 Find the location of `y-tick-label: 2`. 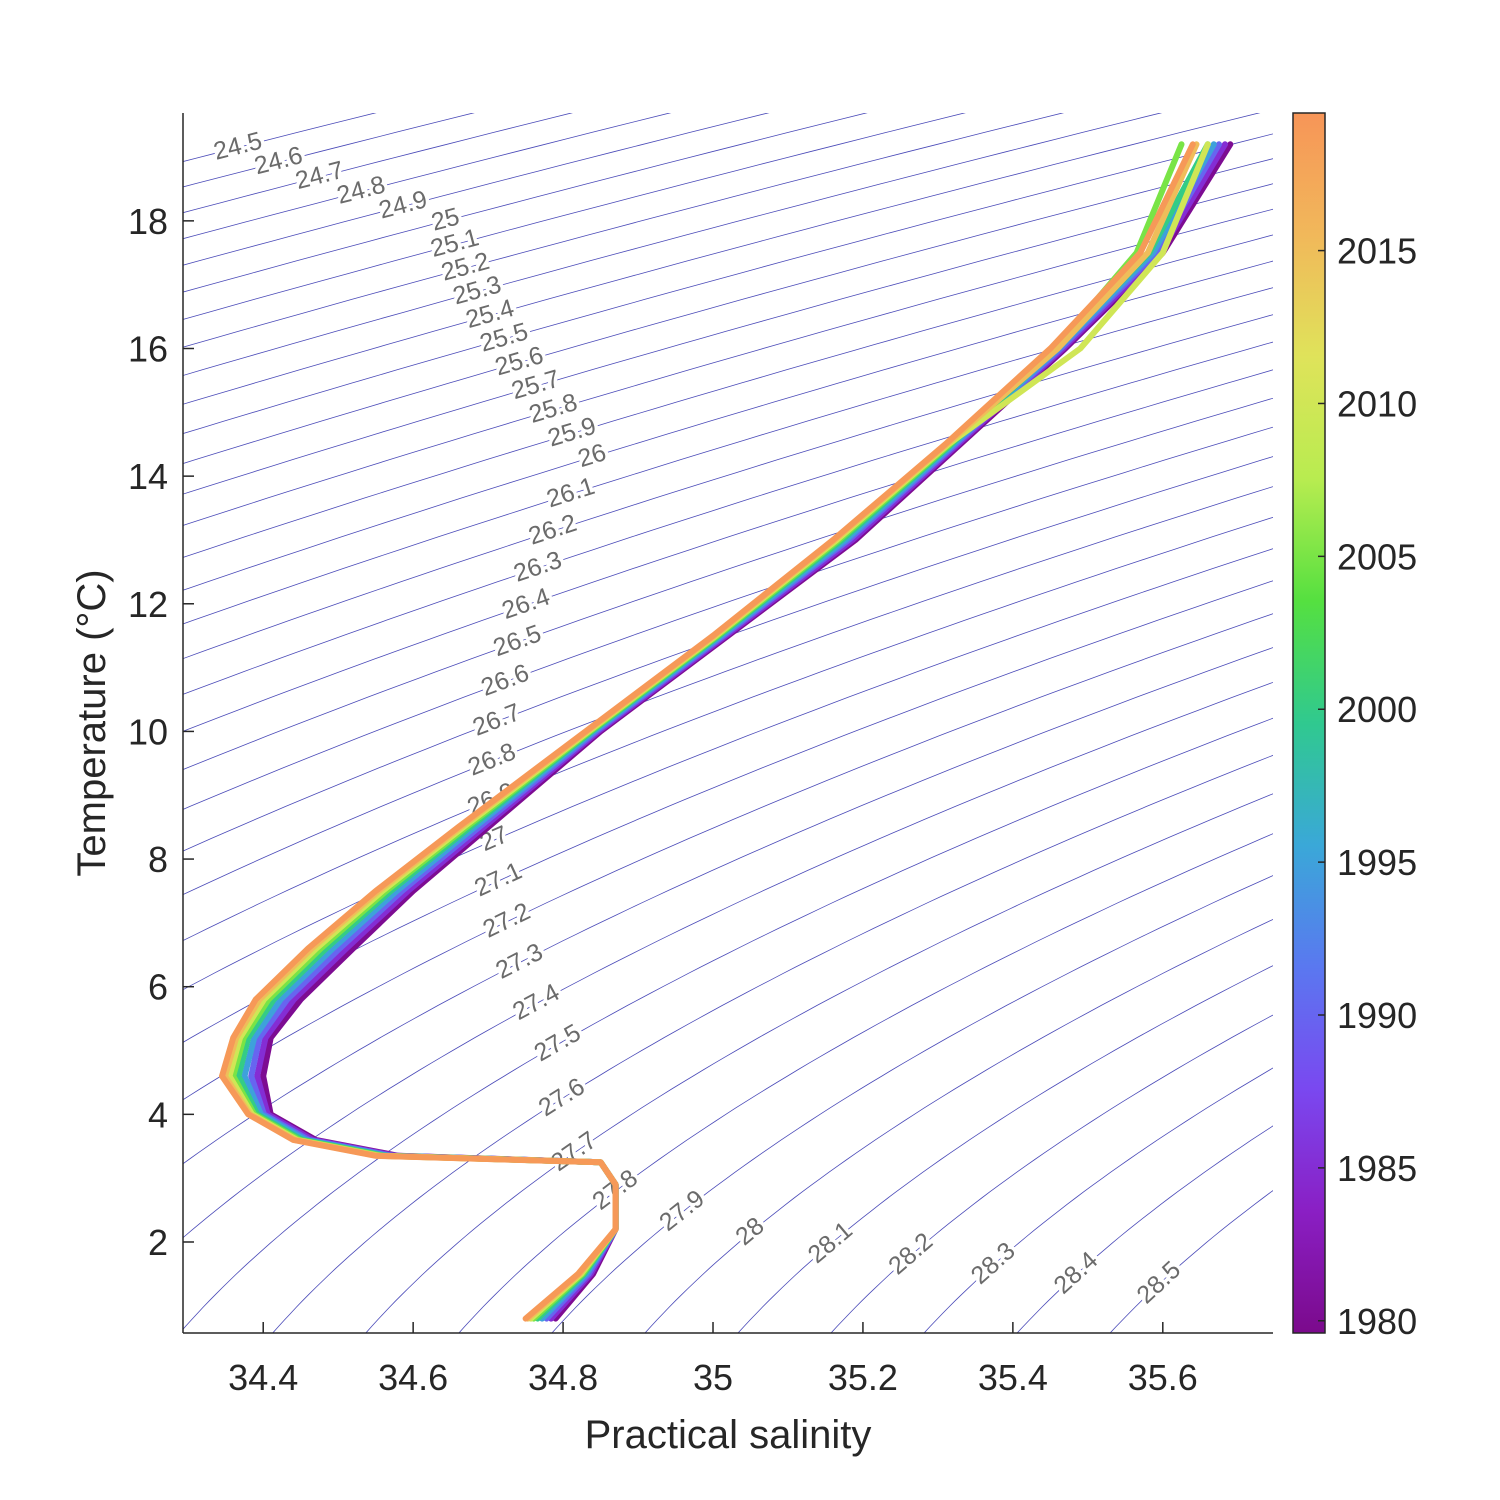

y-tick-label: 2 is located at coordinates (158, 1242).